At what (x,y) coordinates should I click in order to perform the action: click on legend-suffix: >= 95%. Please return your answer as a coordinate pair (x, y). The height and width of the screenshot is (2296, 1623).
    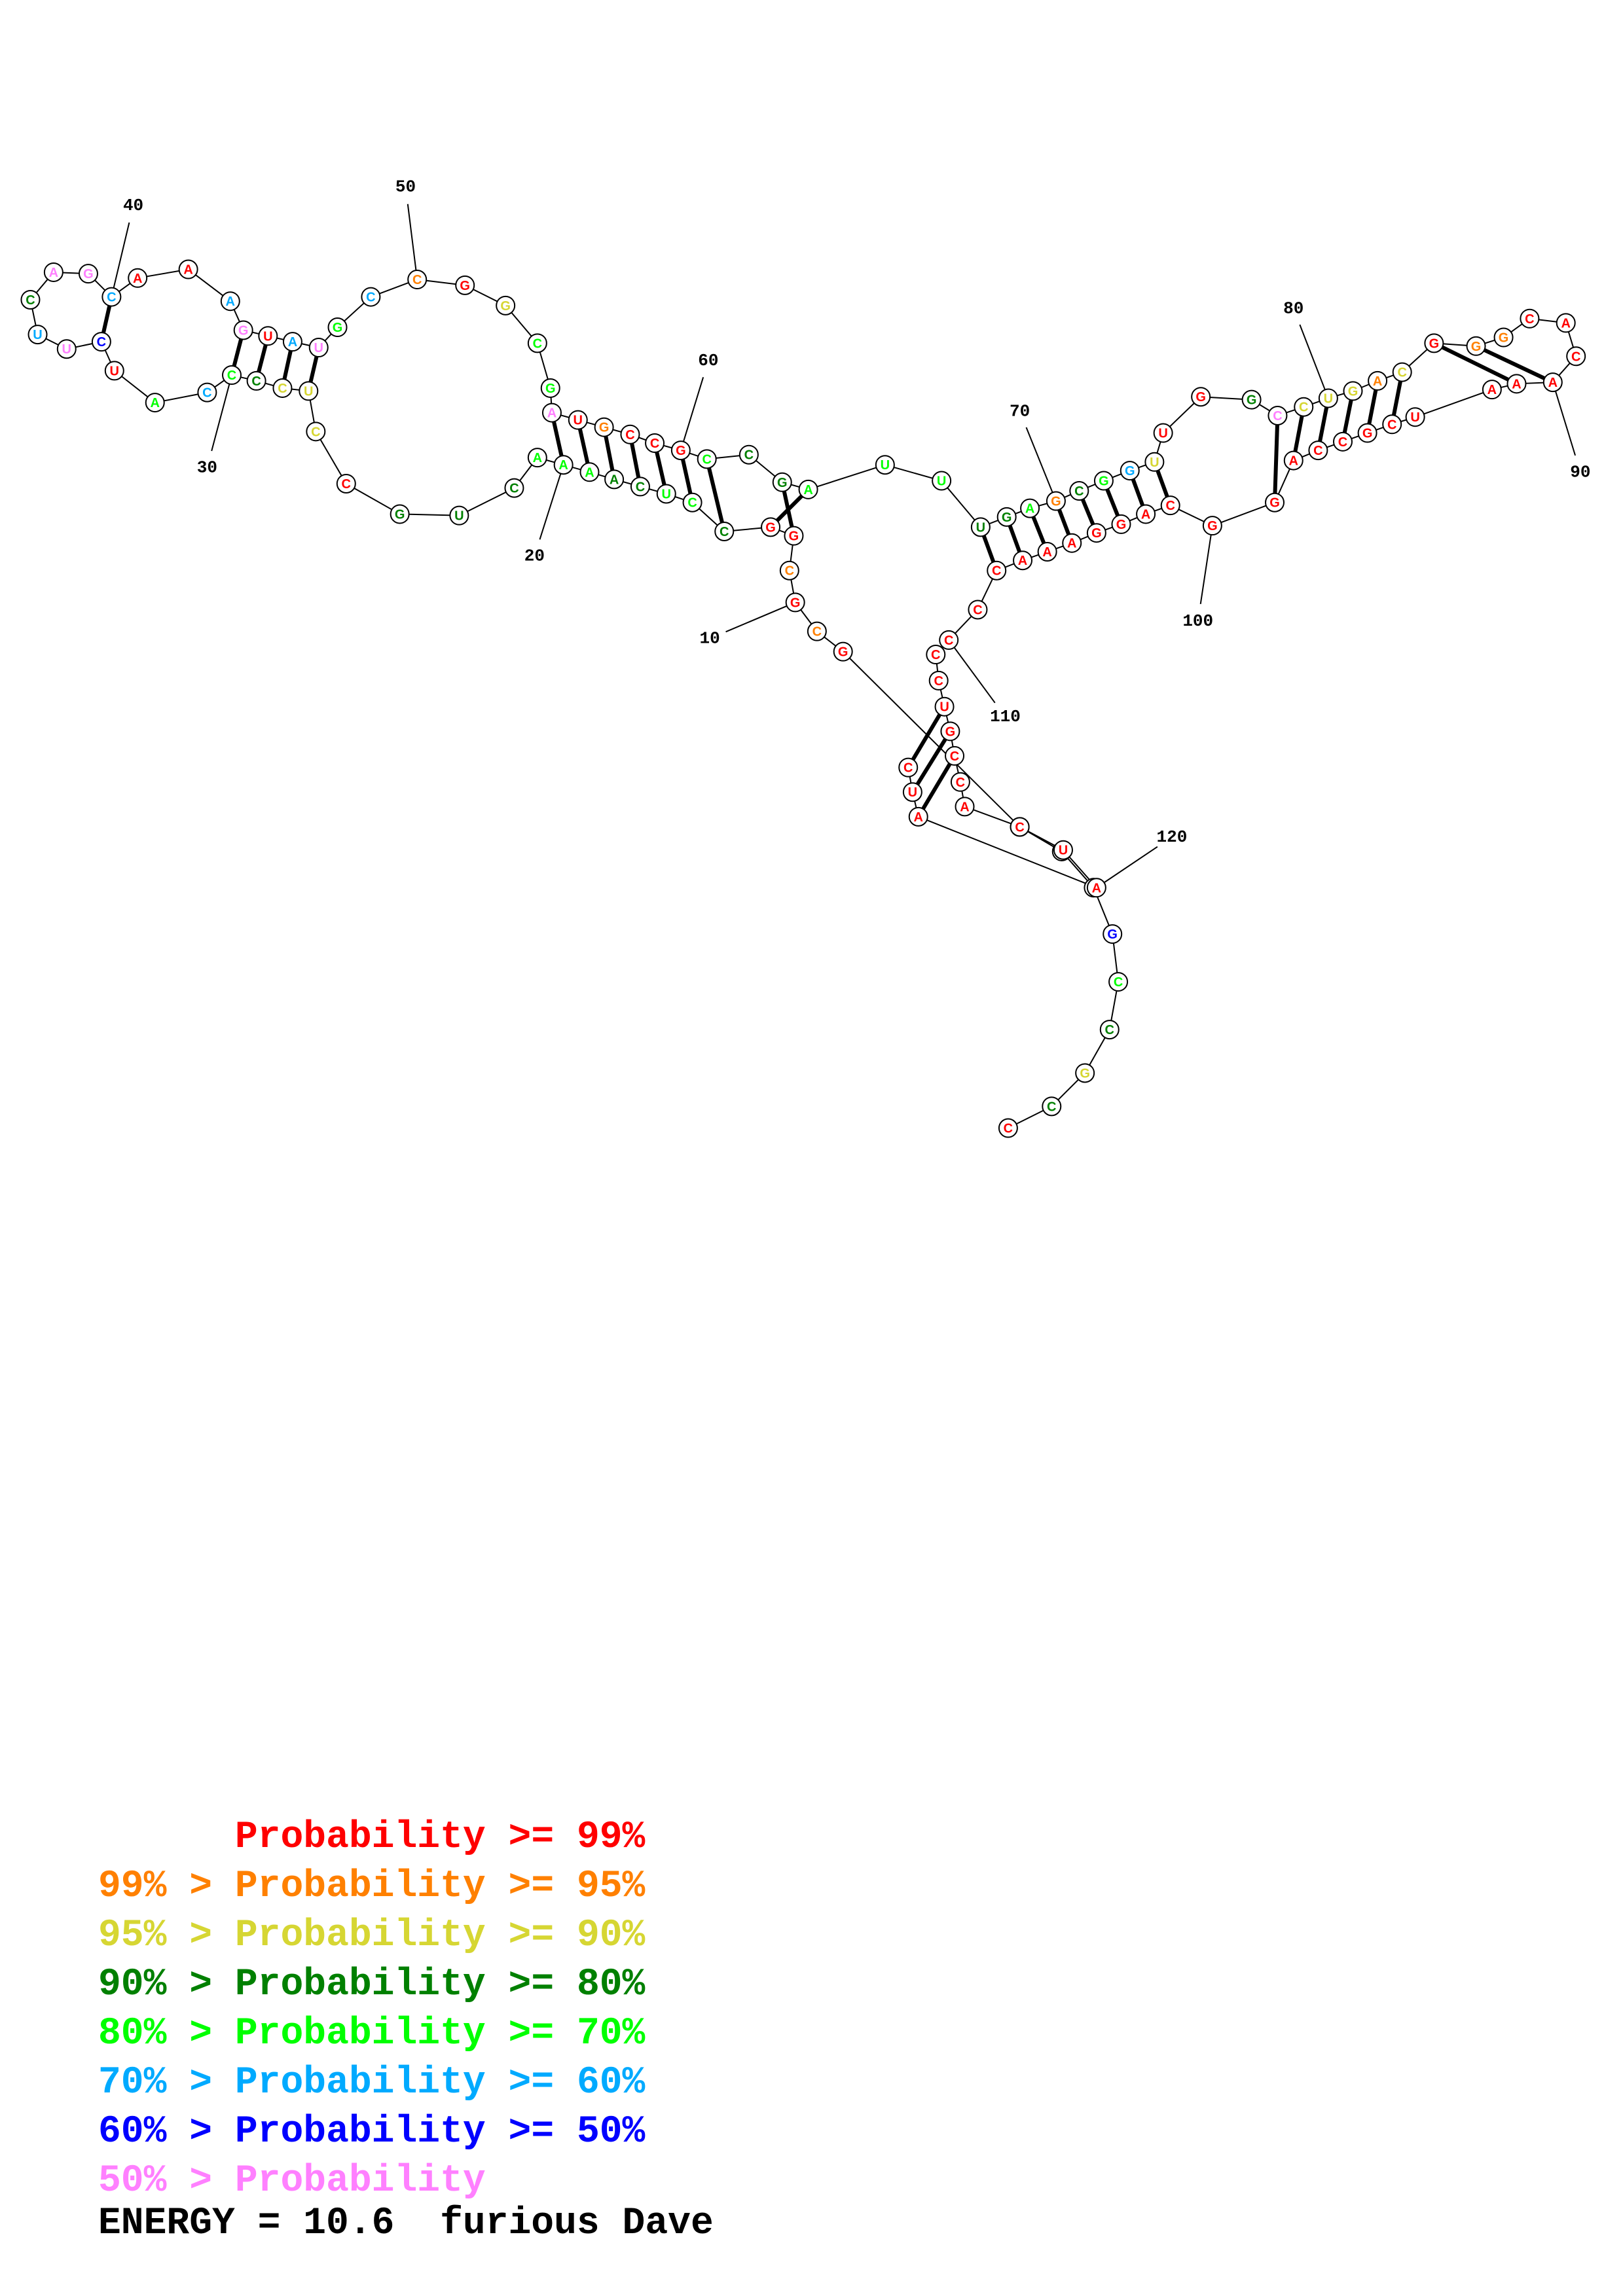
    Looking at the image, I should click on (565, 1886).